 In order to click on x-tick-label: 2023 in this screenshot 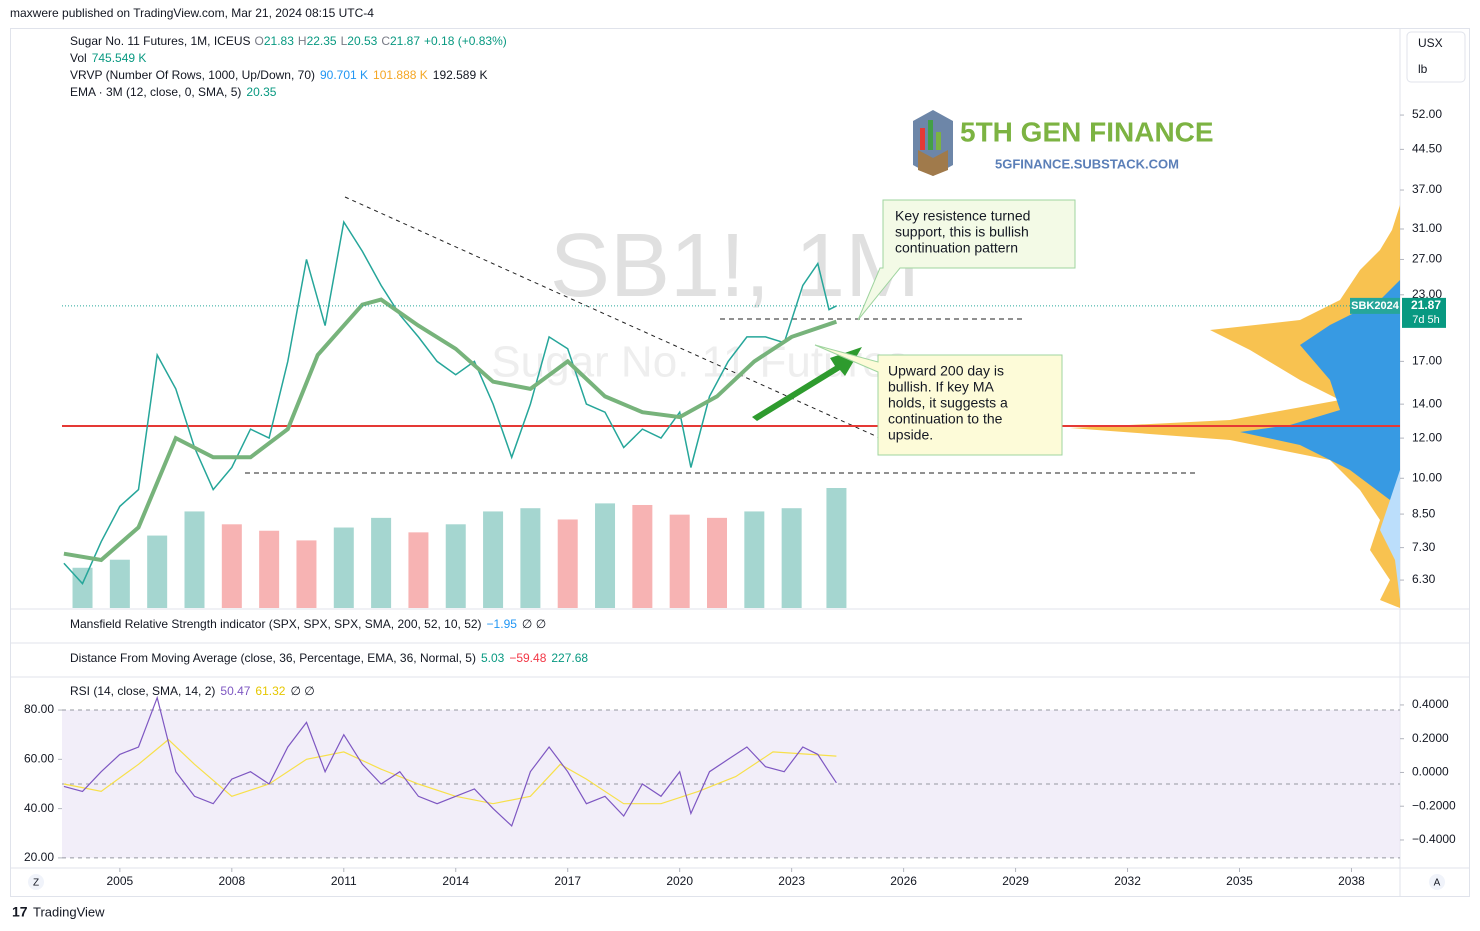, I will do `click(791, 881)`.